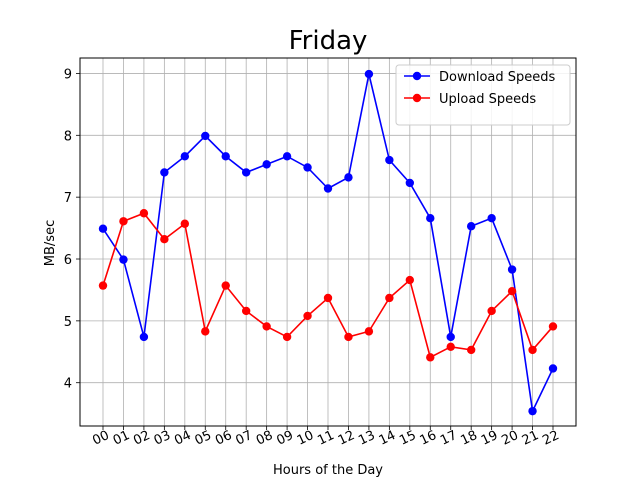 This screenshot has width=640, height=480. Describe the element at coordinates (428, 438) in the screenshot. I see `x-tick-label: 16` at that location.